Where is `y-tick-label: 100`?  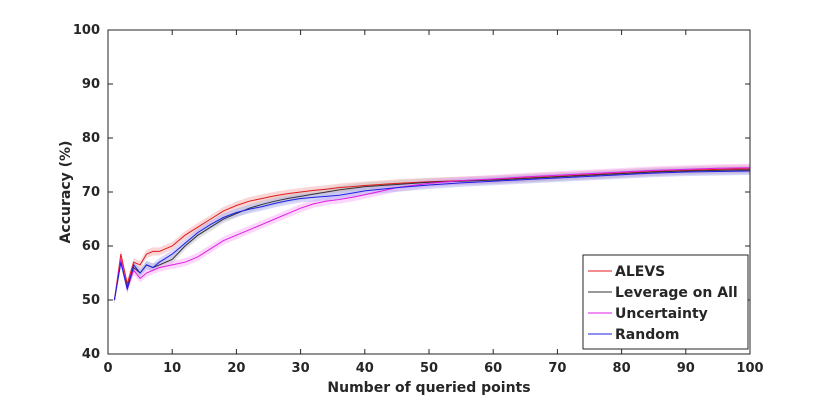
y-tick-label: 100 is located at coordinates (86, 30).